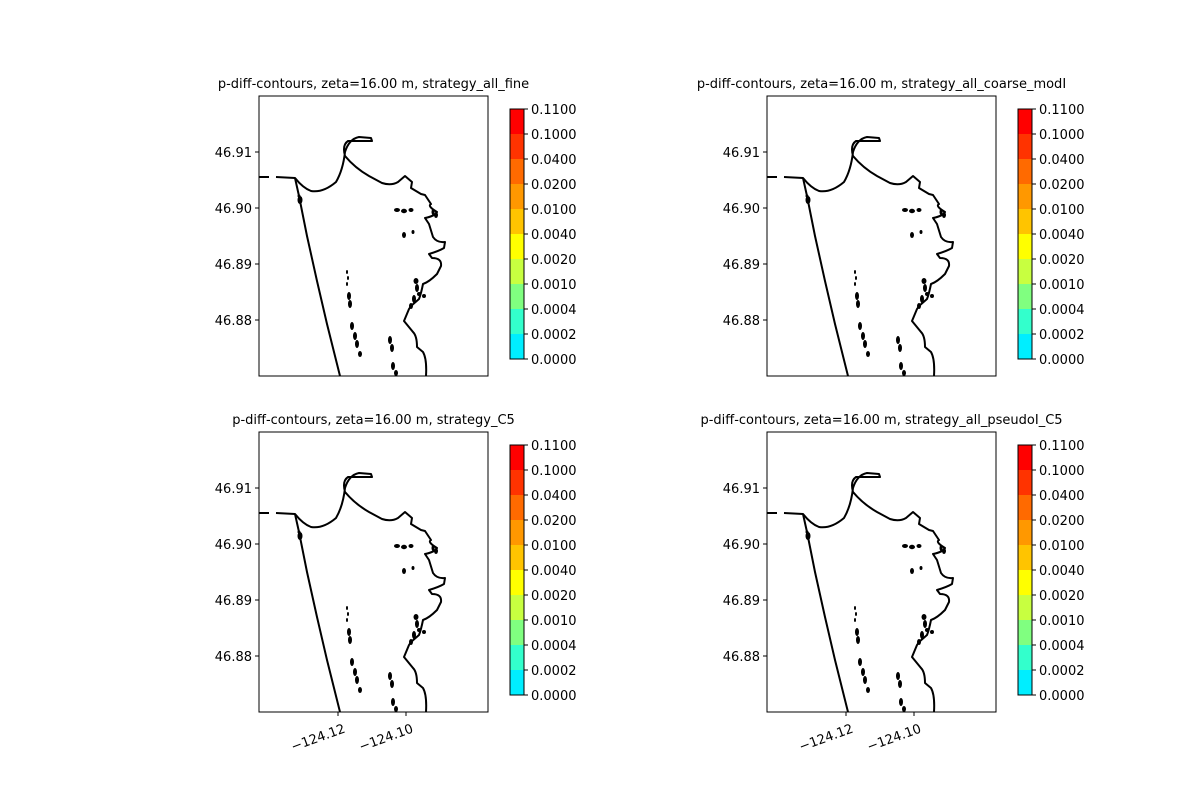  What do you see at coordinates (894, 738) in the screenshot?
I see `x-tick-label: −124.10` at bounding box center [894, 738].